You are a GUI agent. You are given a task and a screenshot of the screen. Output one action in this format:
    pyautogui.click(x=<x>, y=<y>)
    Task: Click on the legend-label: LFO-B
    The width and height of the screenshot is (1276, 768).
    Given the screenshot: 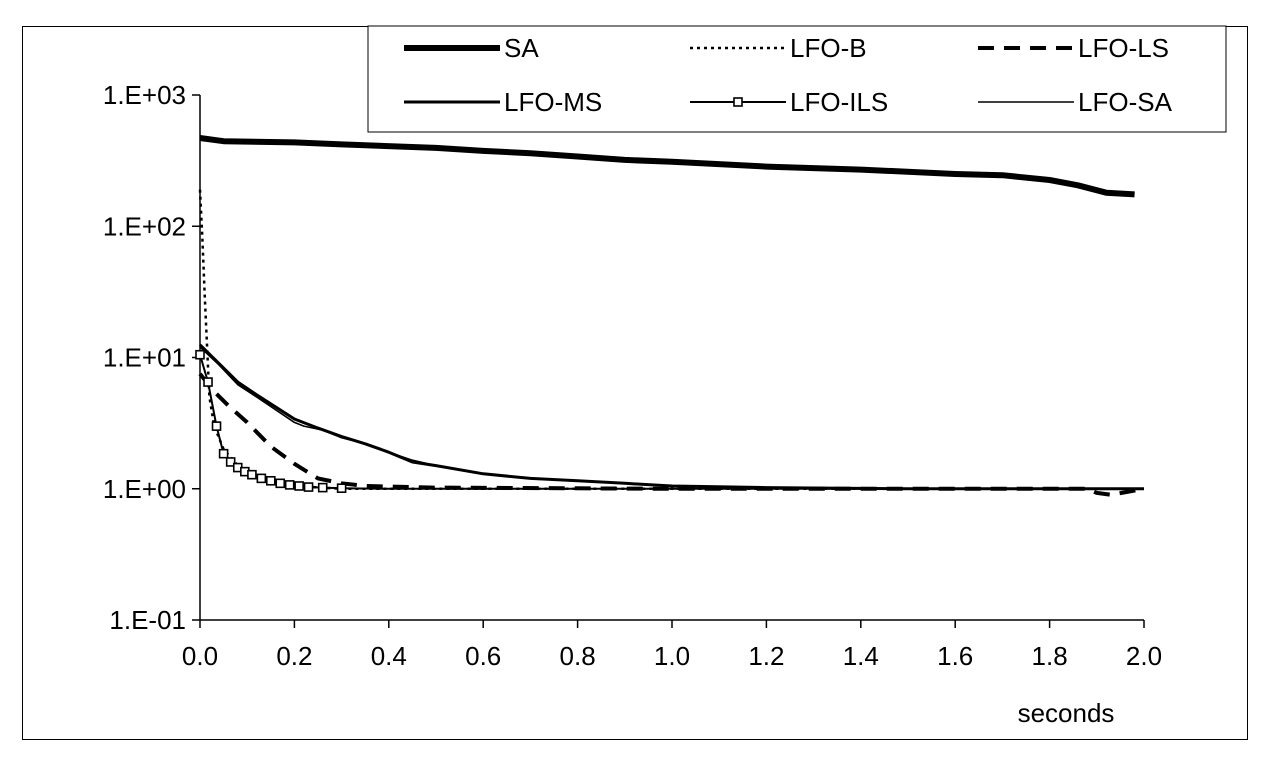 What is the action you would take?
    pyautogui.click(x=828, y=48)
    